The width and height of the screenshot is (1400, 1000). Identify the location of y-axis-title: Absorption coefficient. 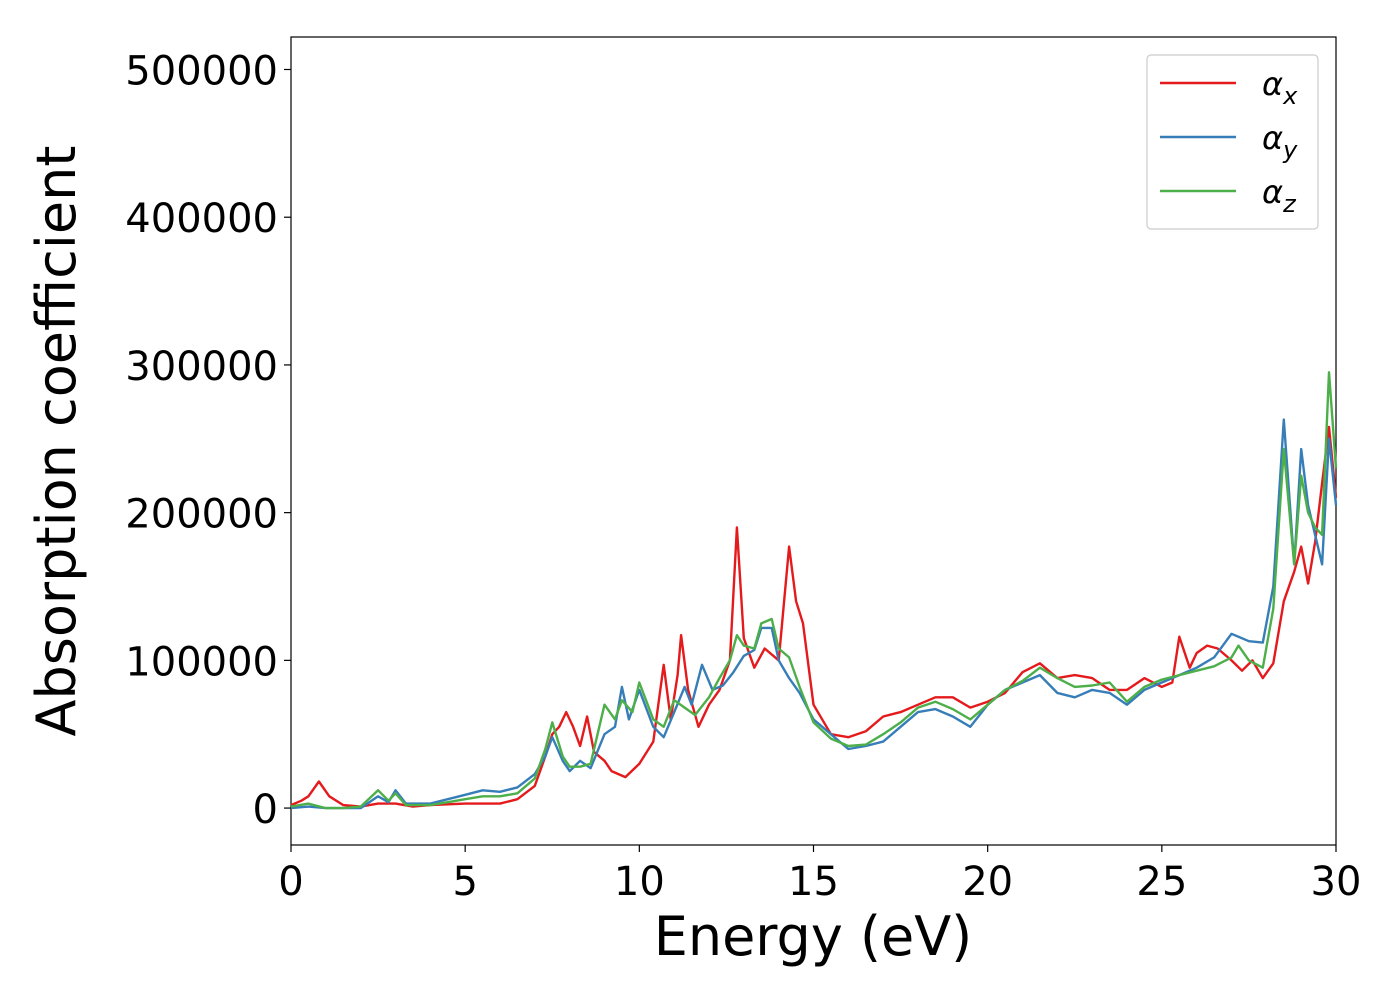
(56, 441).